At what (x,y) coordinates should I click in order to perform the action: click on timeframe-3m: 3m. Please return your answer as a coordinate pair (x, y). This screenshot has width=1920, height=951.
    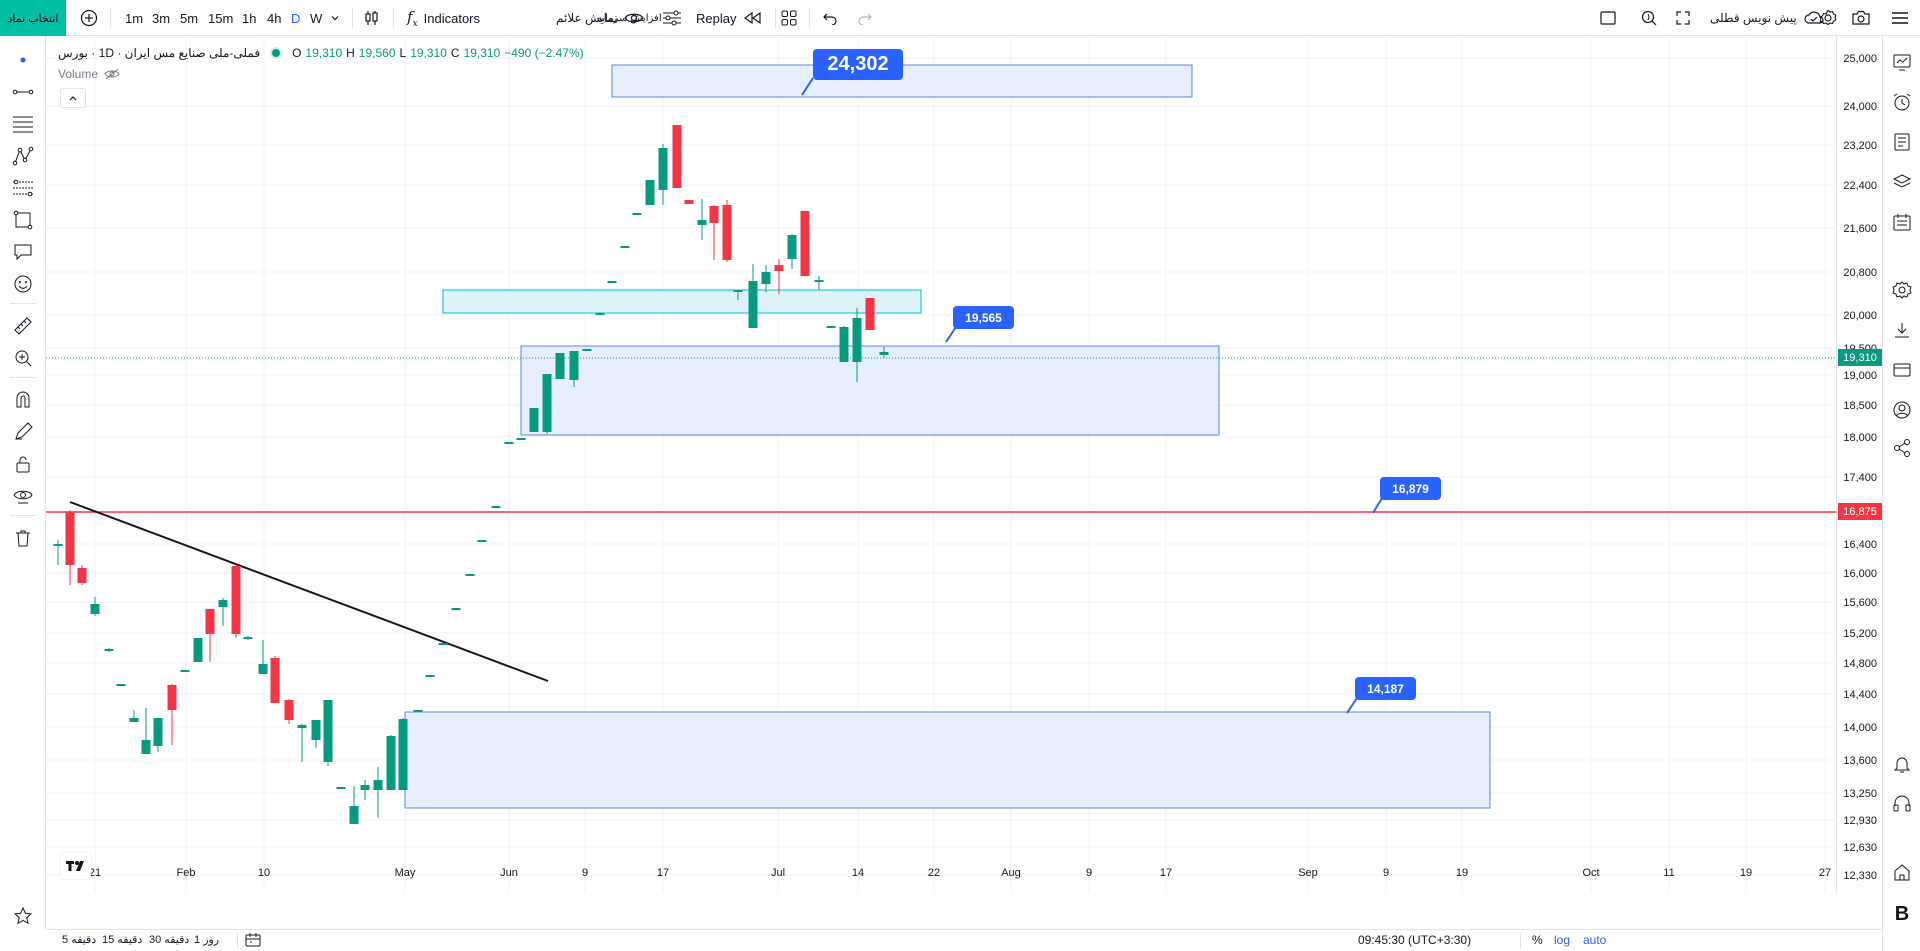
    Looking at the image, I should click on (161, 18).